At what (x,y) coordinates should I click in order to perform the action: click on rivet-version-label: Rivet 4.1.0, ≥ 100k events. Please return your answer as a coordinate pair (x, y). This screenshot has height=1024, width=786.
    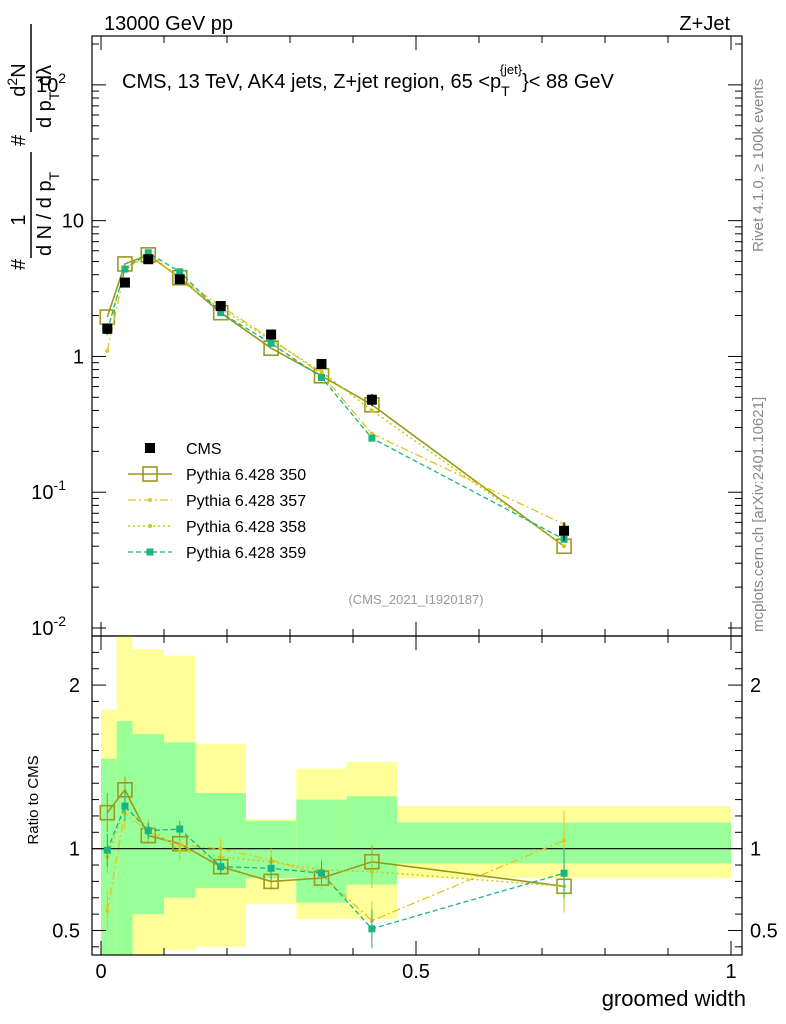
    Looking at the image, I should click on (758, 165).